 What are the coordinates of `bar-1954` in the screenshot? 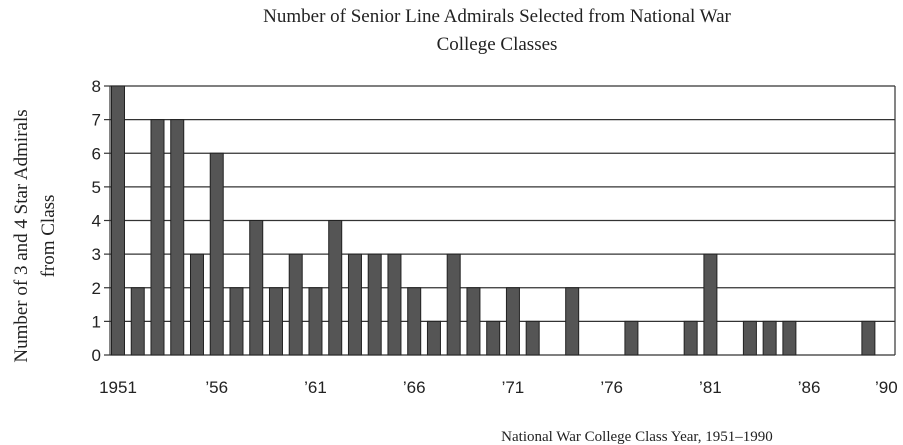 It's located at (177, 237).